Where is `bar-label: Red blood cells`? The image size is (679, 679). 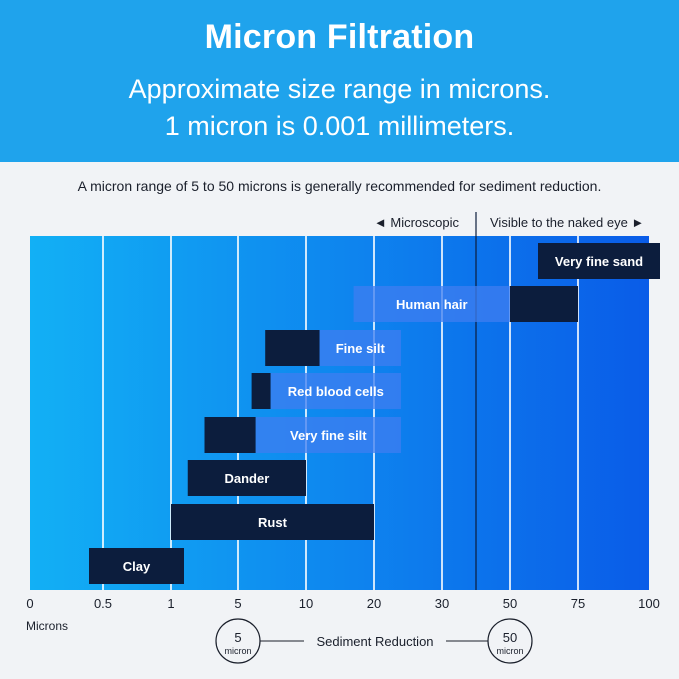 bar-label: Red blood cells is located at coordinates (336, 391).